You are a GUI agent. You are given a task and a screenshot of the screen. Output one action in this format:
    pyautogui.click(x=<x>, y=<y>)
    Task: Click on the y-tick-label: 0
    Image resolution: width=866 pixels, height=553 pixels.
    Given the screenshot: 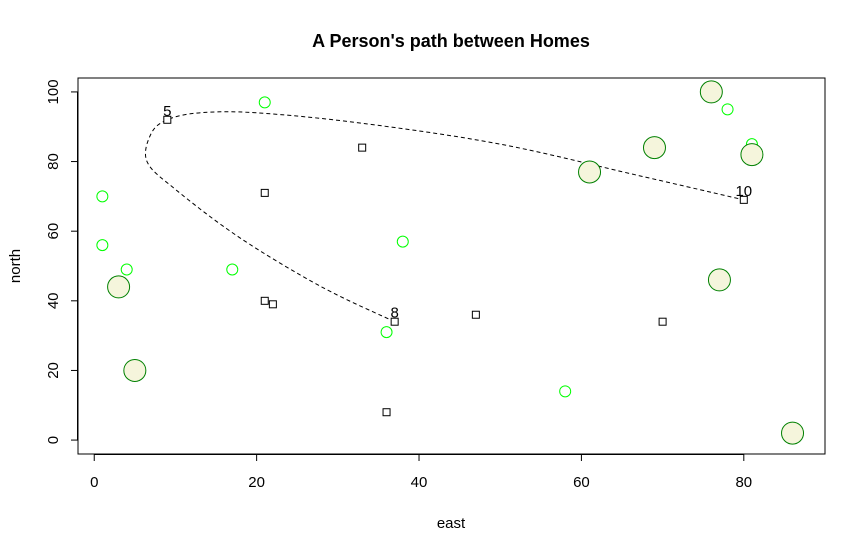 What is the action you would take?
    pyautogui.click(x=53, y=440)
    